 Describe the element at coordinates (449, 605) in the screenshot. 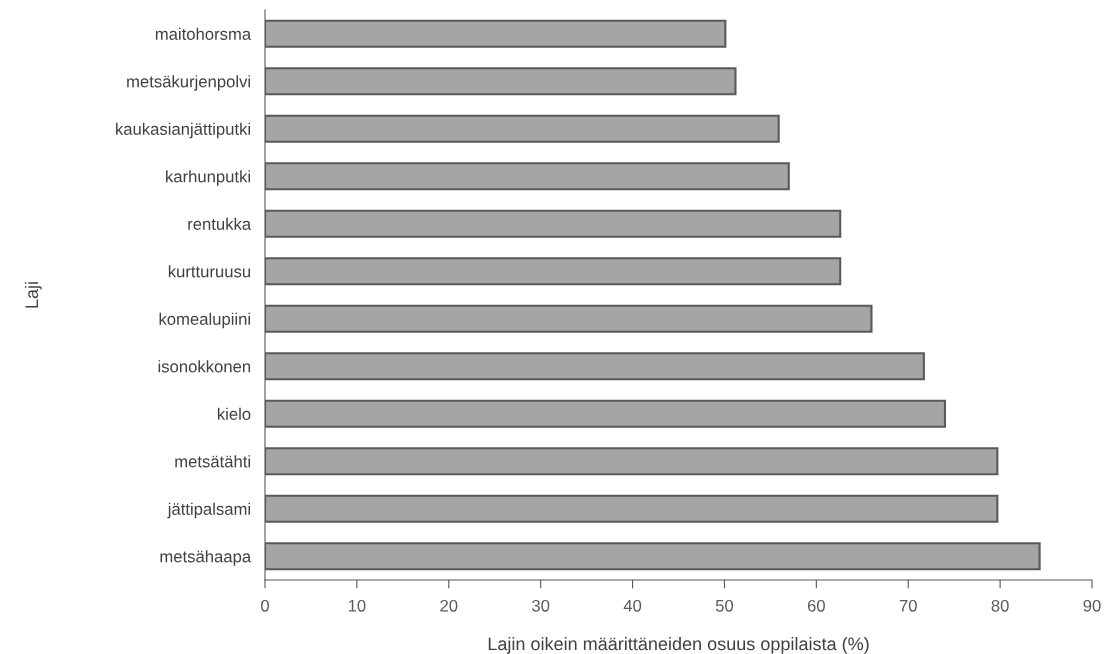

I see `x-tick-label: 20` at that location.